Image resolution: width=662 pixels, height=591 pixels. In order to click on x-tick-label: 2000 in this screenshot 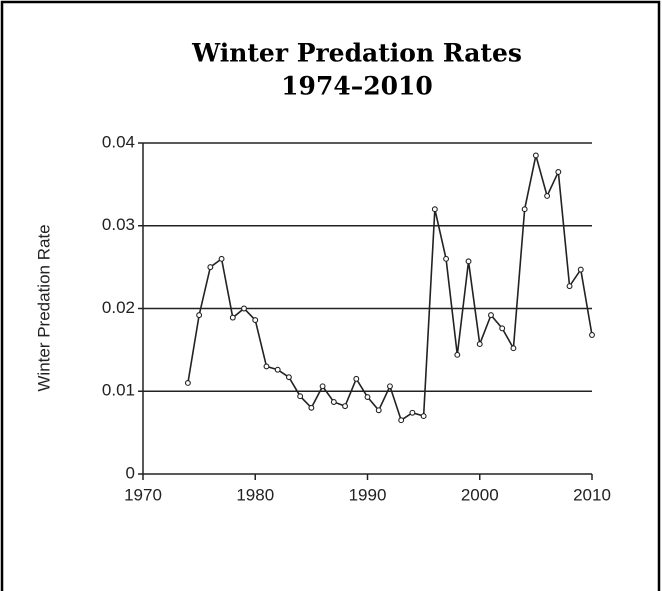, I will do `click(480, 494)`.